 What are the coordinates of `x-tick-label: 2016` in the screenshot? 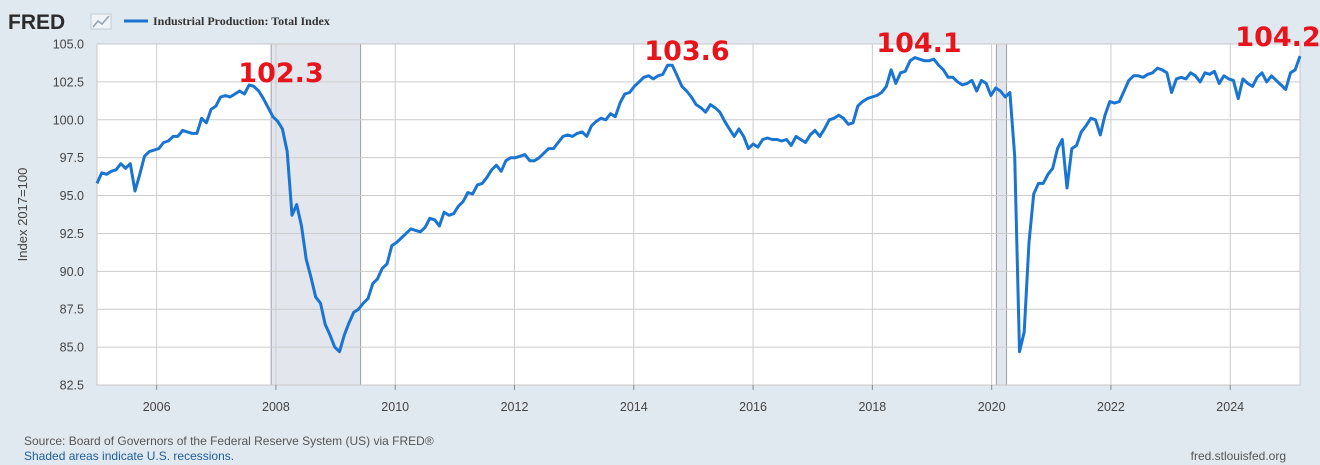 It's located at (753, 407).